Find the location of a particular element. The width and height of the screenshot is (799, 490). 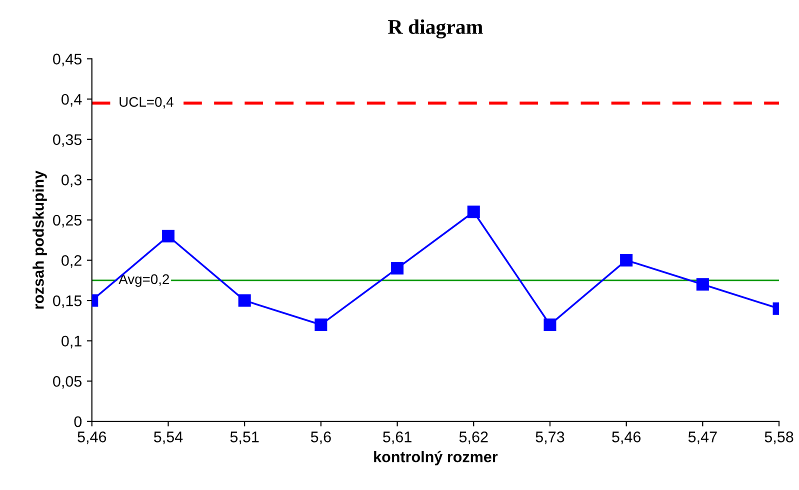

y-tick-label: 0,15 is located at coordinates (67, 301).